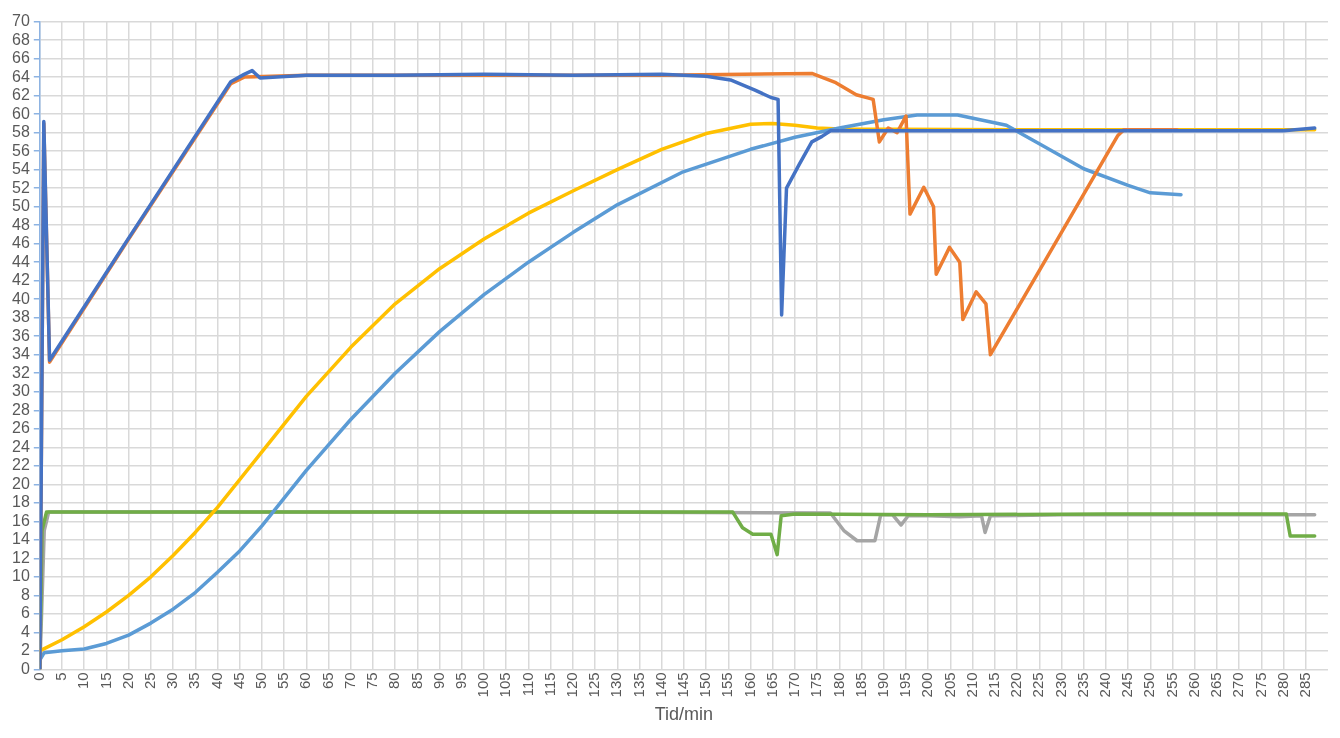 This screenshot has width=1340, height=738. Describe the element at coordinates (21, 150) in the screenshot. I see `y-tick-label: 56` at that location.